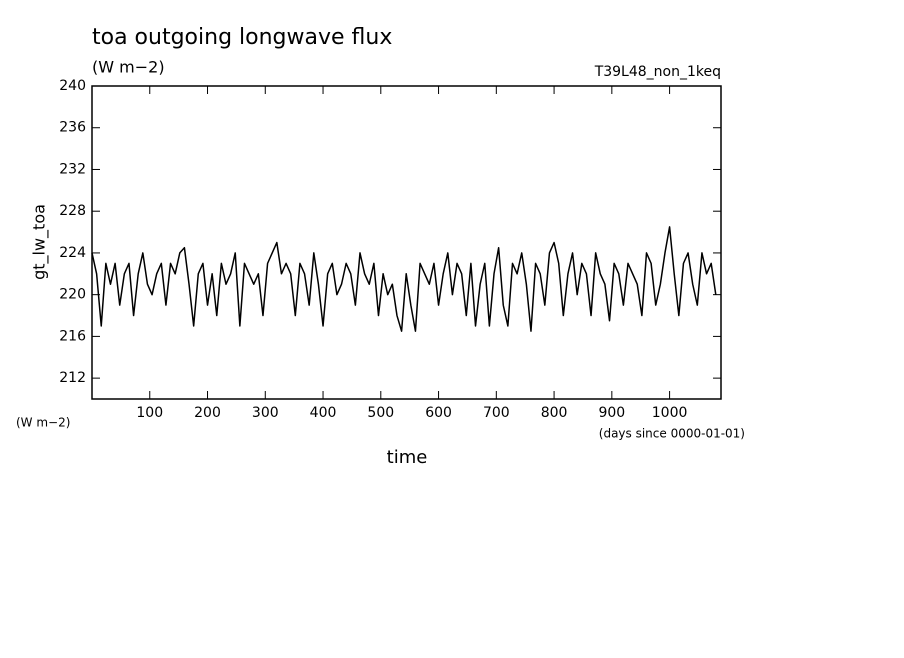  Describe the element at coordinates (72, 378) in the screenshot. I see `y-tick-label: 212` at that location.